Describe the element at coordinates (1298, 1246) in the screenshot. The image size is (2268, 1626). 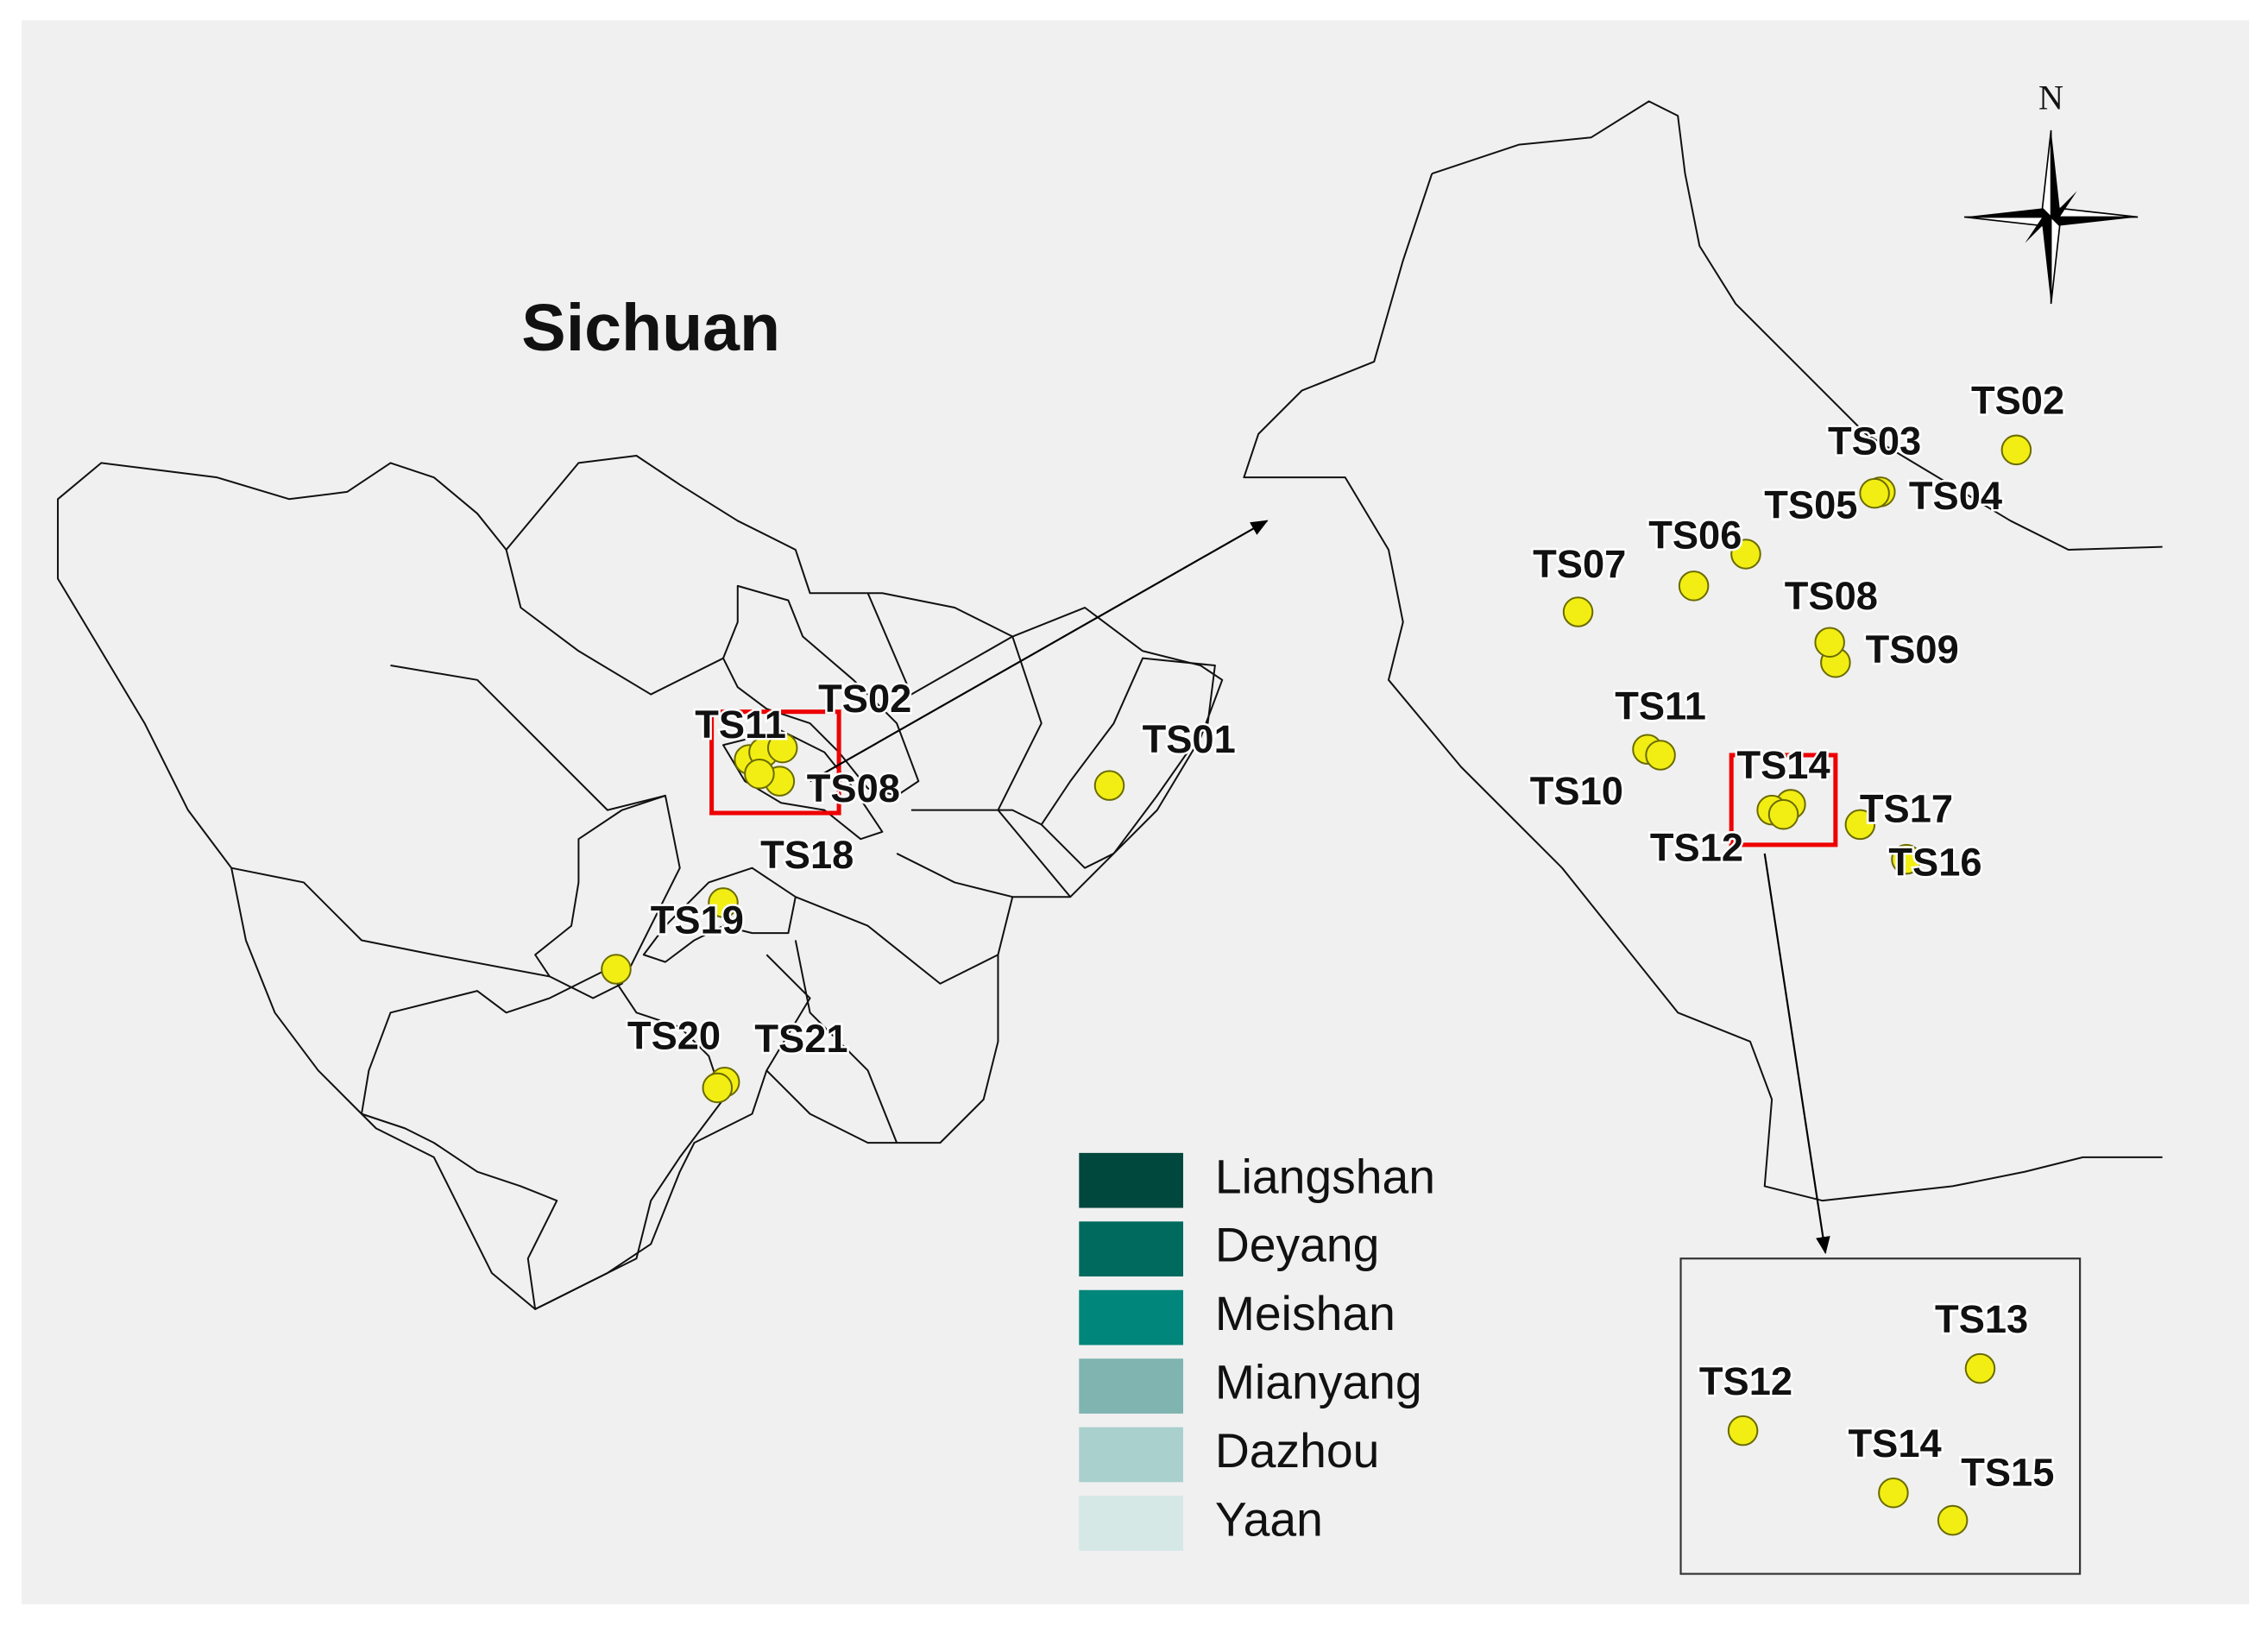
I see `legend-label: Deyang` at that location.